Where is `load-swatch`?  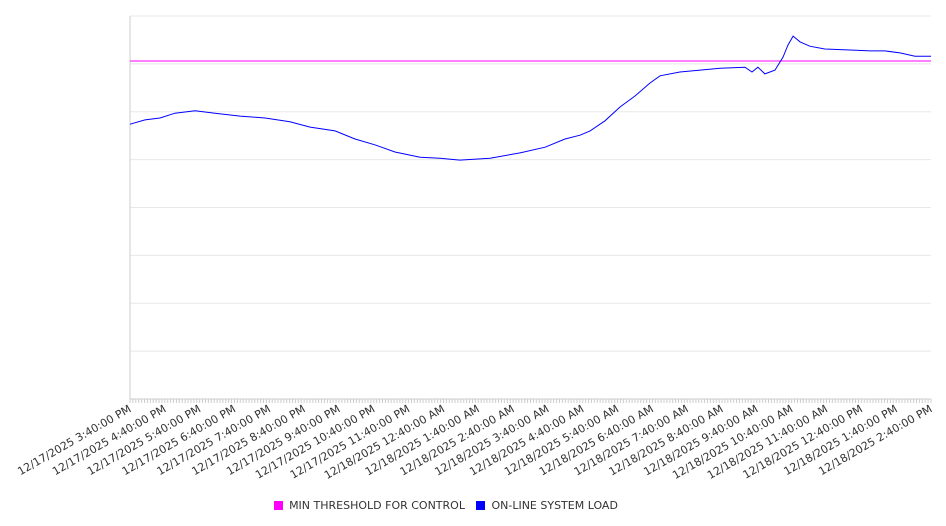 load-swatch is located at coordinates (481, 505).